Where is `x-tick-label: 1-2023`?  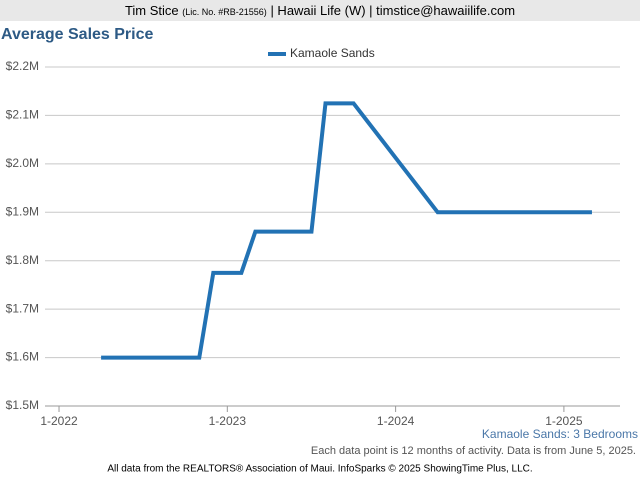
x-tick-label: 1-2023 is located at coordinates (228, 421).